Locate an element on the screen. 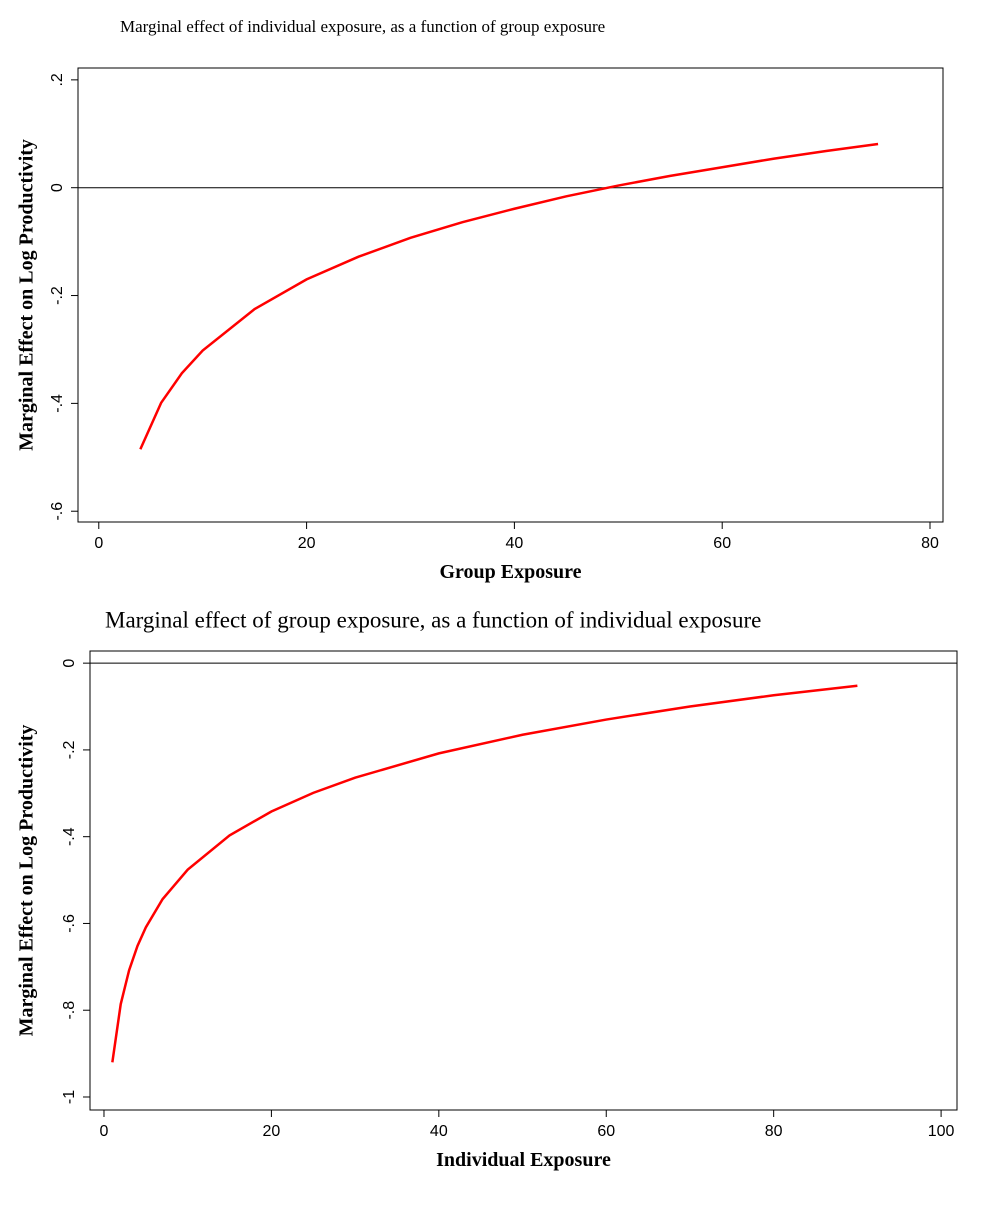  x-tick-label: 100 is located at coordinates (941, 1131).